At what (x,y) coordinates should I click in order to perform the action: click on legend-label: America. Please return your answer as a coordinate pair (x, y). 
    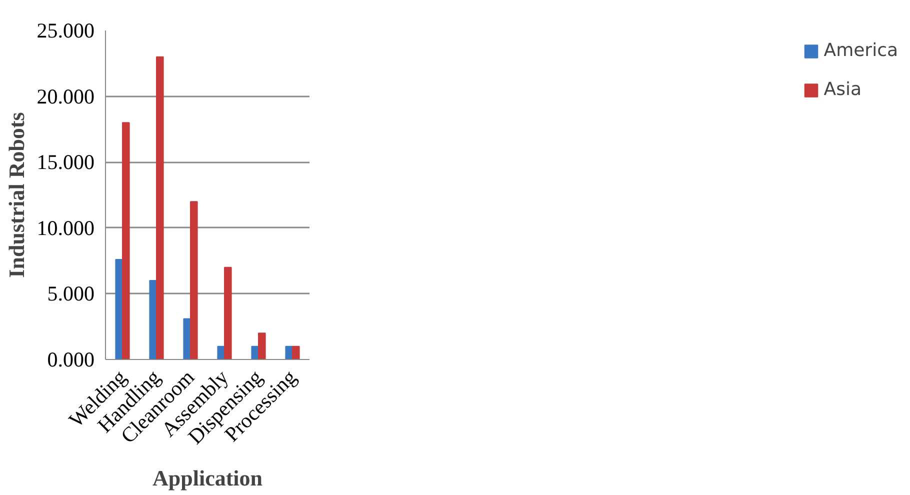
    Looking at the image, I should click on (861, 50).